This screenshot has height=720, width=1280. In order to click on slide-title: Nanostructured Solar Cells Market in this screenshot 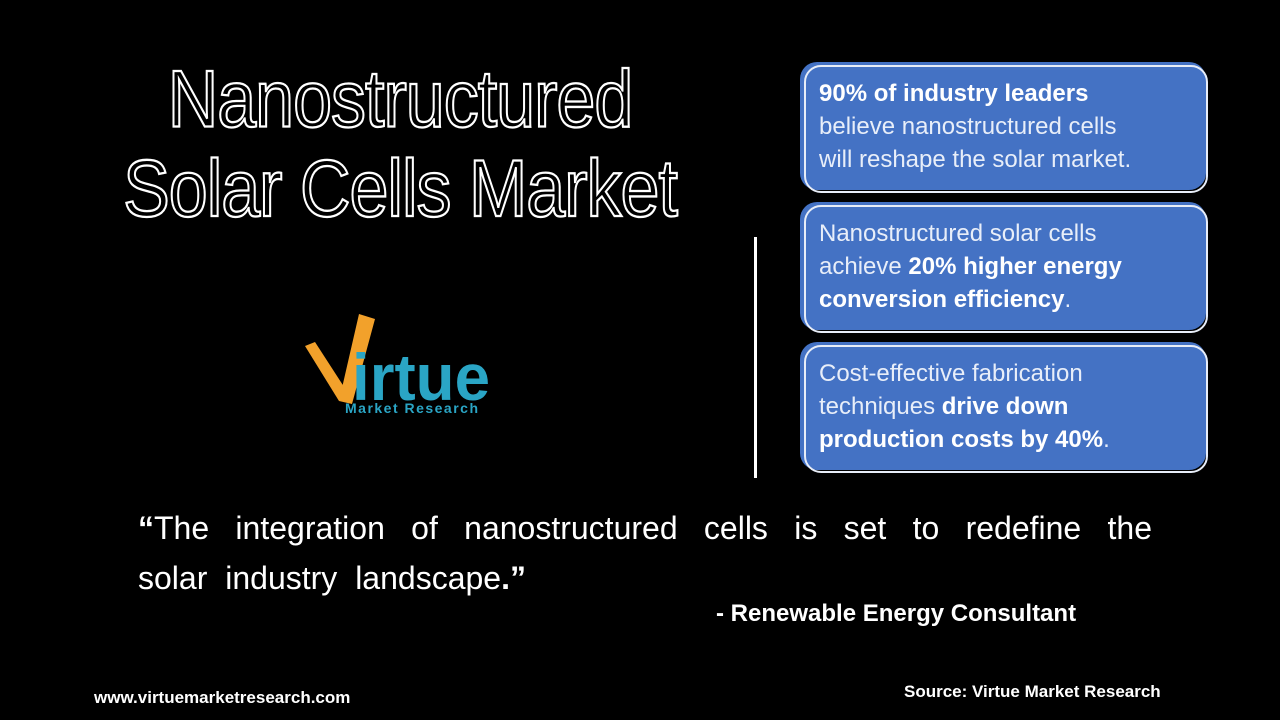, I will do `click(400, 144)`.